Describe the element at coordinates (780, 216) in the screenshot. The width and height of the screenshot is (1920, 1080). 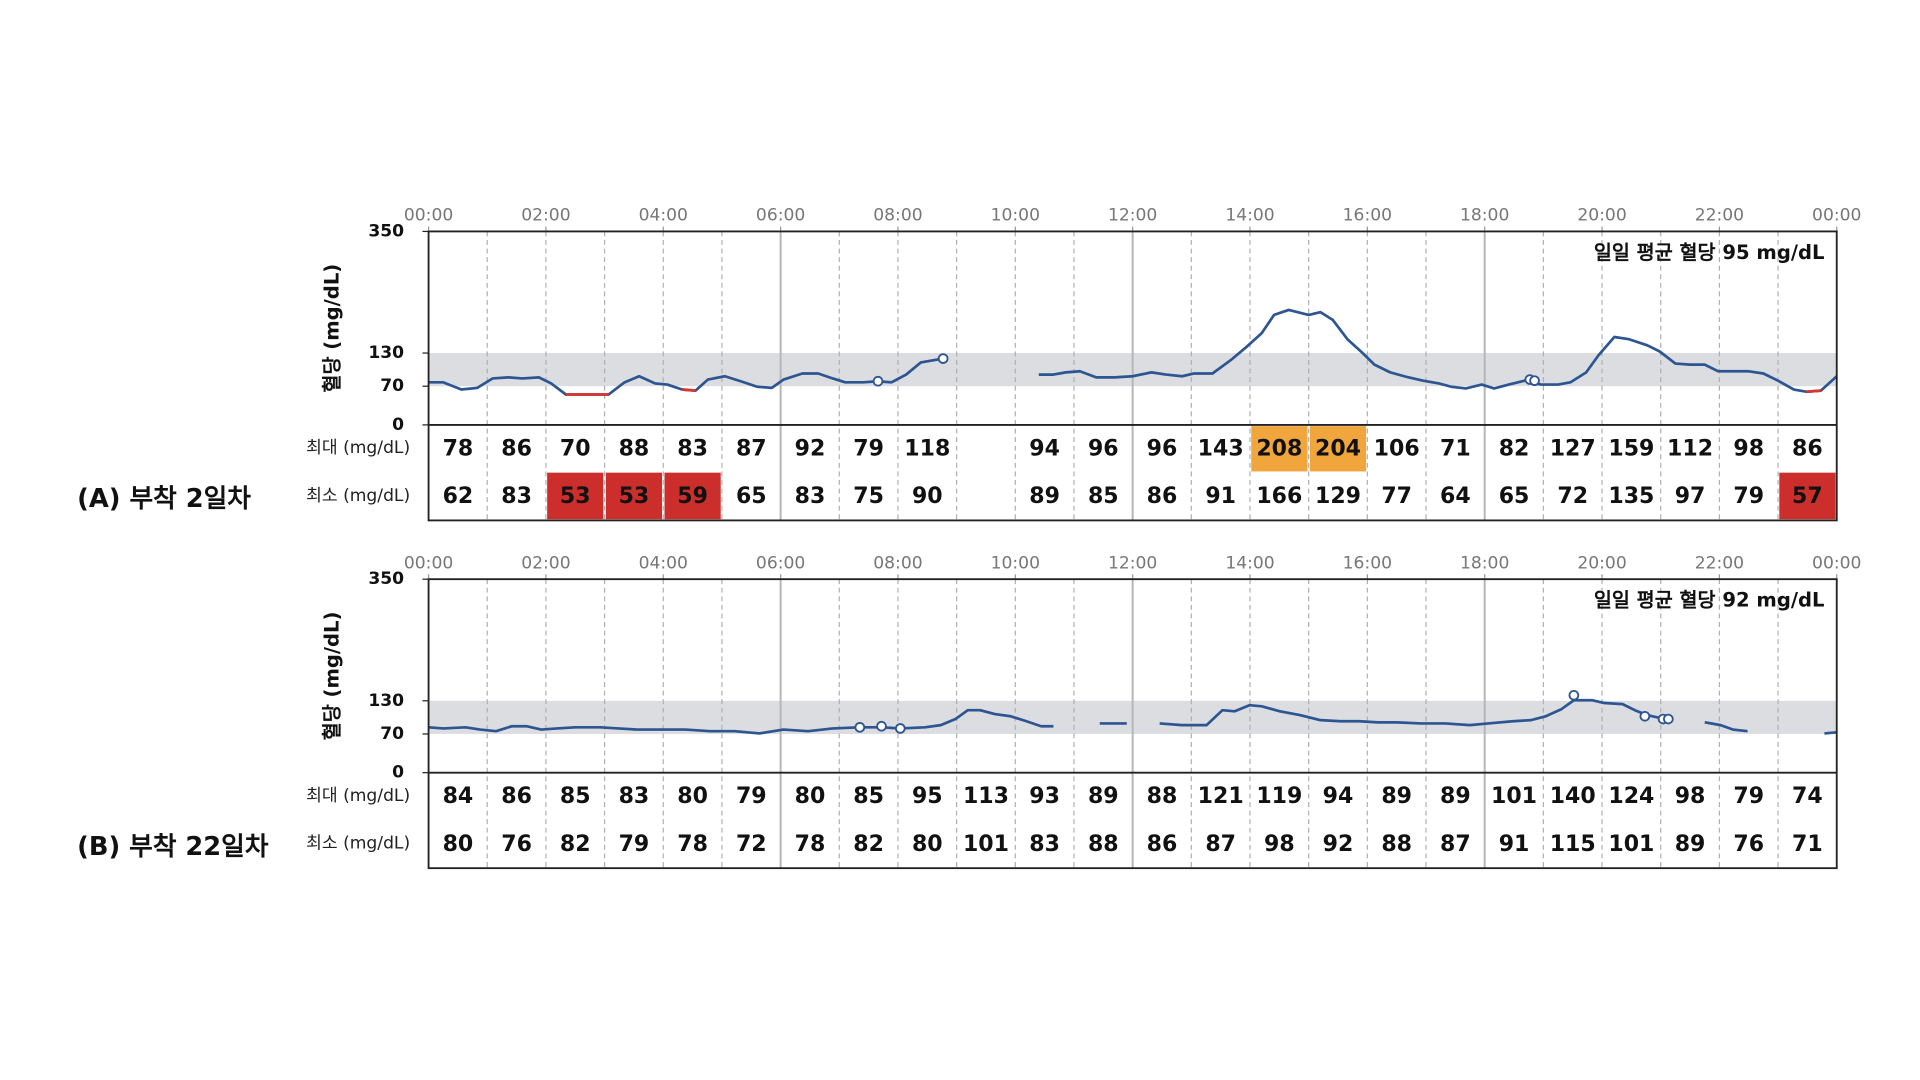
I see `x-tick-label: 06:00` at that location.